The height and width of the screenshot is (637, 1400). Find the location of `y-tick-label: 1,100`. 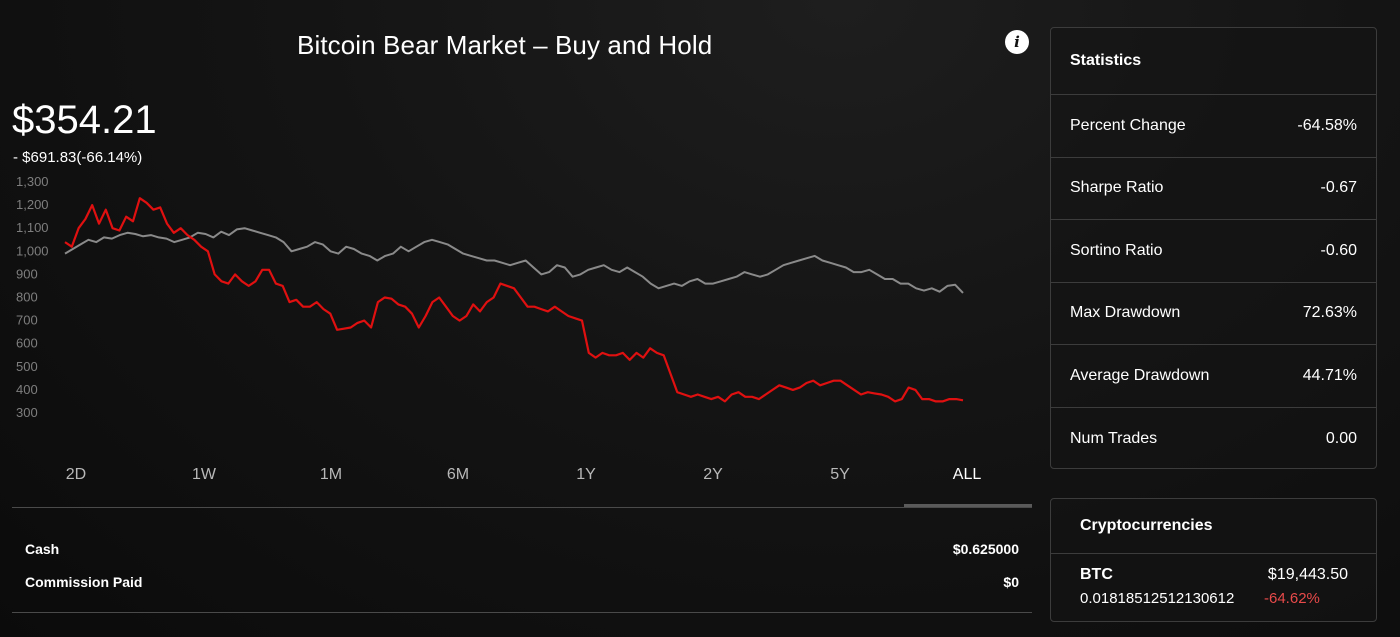

y-tick-label: 1,100 is located at coordinates (32, 227).